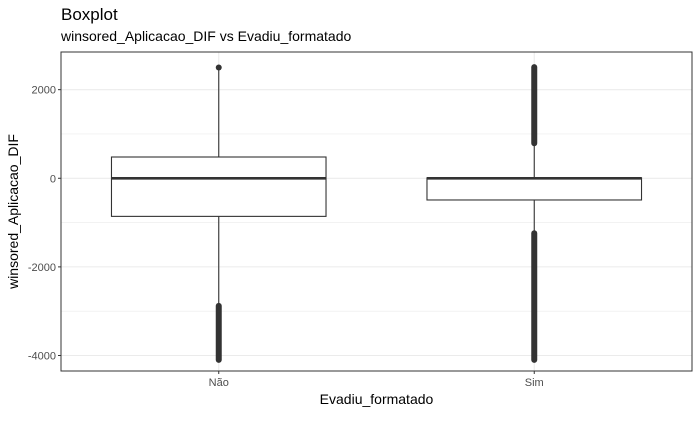  What do you see at coordinates (42, 356) in the screenshot?
I see `y-tick-label: -4000` at bounding box center [42, 356].